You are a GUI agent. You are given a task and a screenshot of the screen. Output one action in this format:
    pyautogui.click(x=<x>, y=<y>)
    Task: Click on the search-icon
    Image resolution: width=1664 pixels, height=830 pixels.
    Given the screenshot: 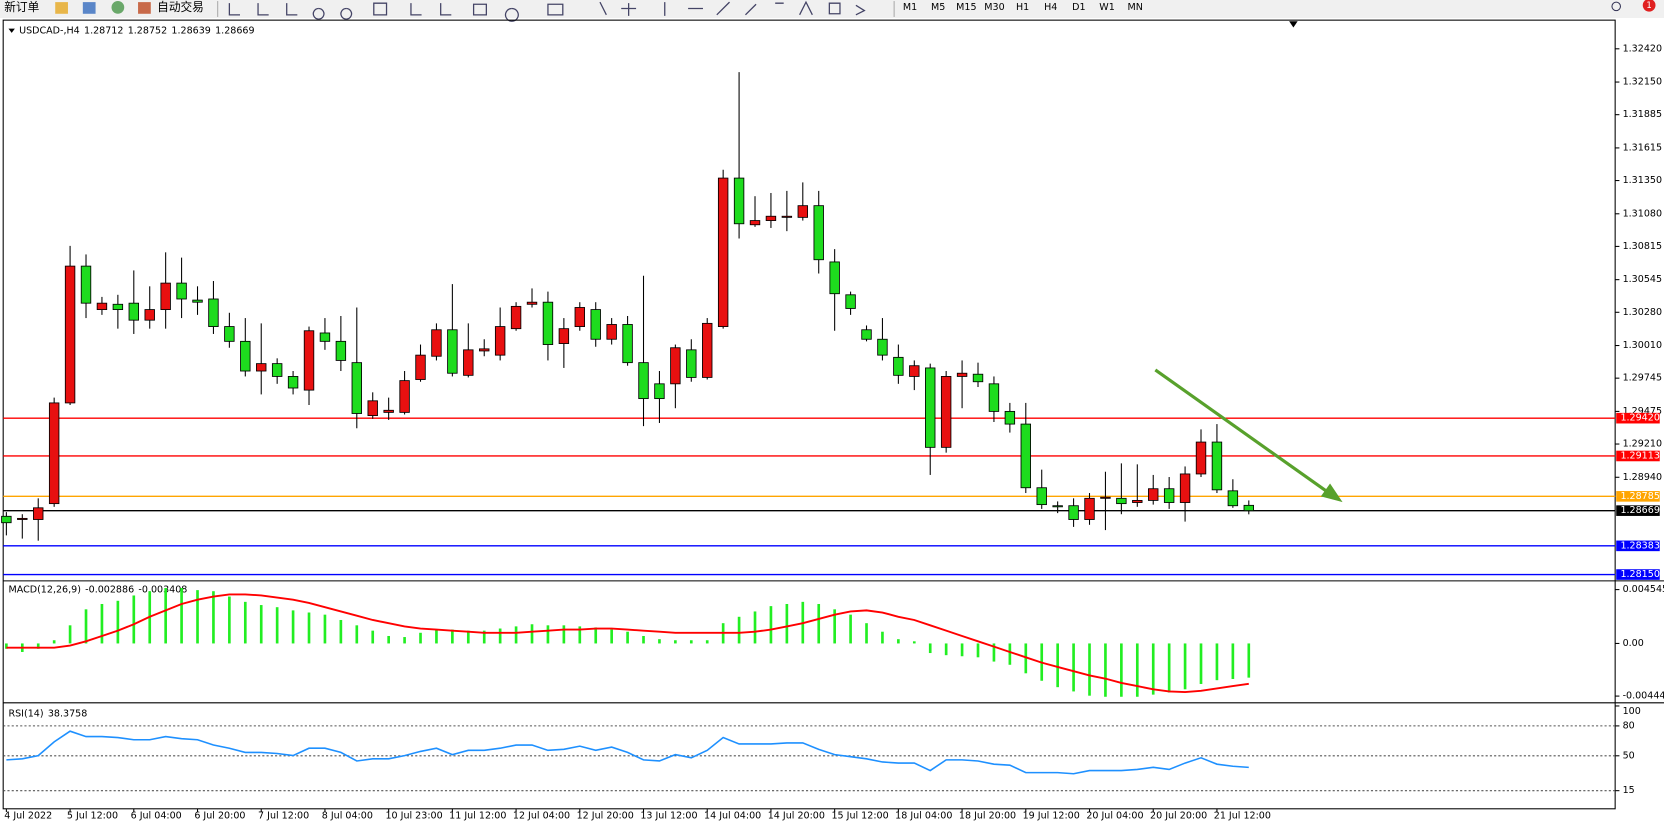 What is the action you would take?
    pyautogui.click(x=1616, y=6)
    